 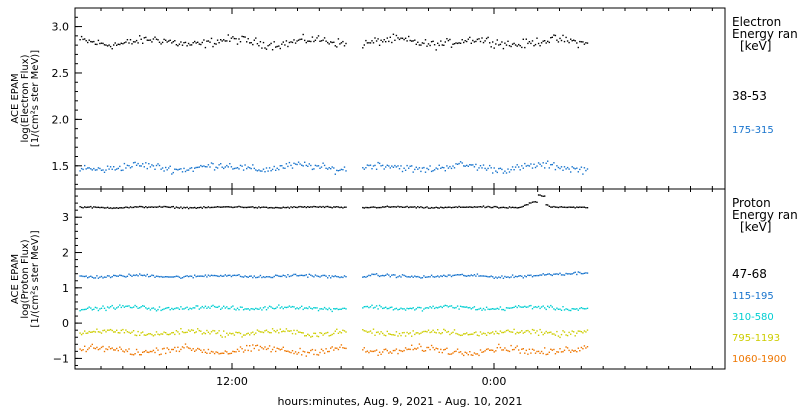 What do you see at coordinates (15, 98) in the screenshot?
I see `y-axis-label-electron: ACE EPAM` at bounding box center [15, 98].